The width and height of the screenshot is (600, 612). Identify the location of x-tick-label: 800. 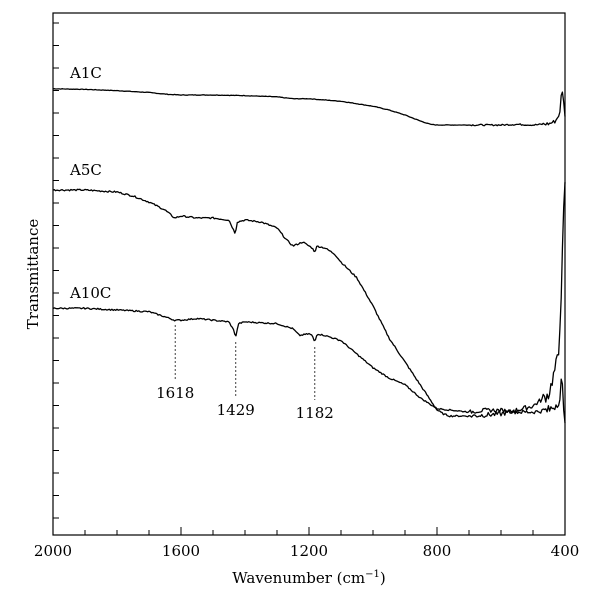
(437, 551).